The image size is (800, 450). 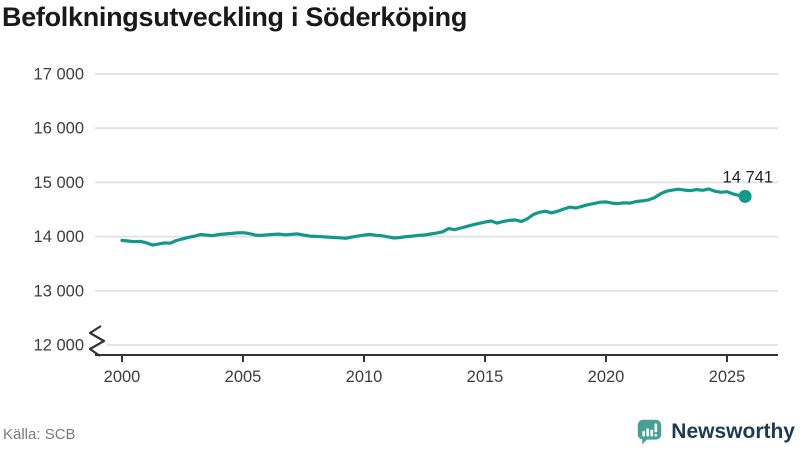 What do you see at coordinates (733, 431) in the screenshot?
I see `newsworthy-wordmark: Newsworthy` at bounding box center [733, 431].